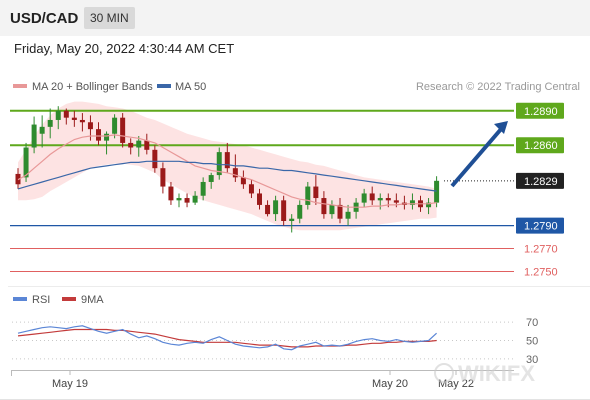  What do you see at coordinates (532, 342) in the screenshot?
I see `rsi-tick-label: 50` at bounding box center [532, 342].